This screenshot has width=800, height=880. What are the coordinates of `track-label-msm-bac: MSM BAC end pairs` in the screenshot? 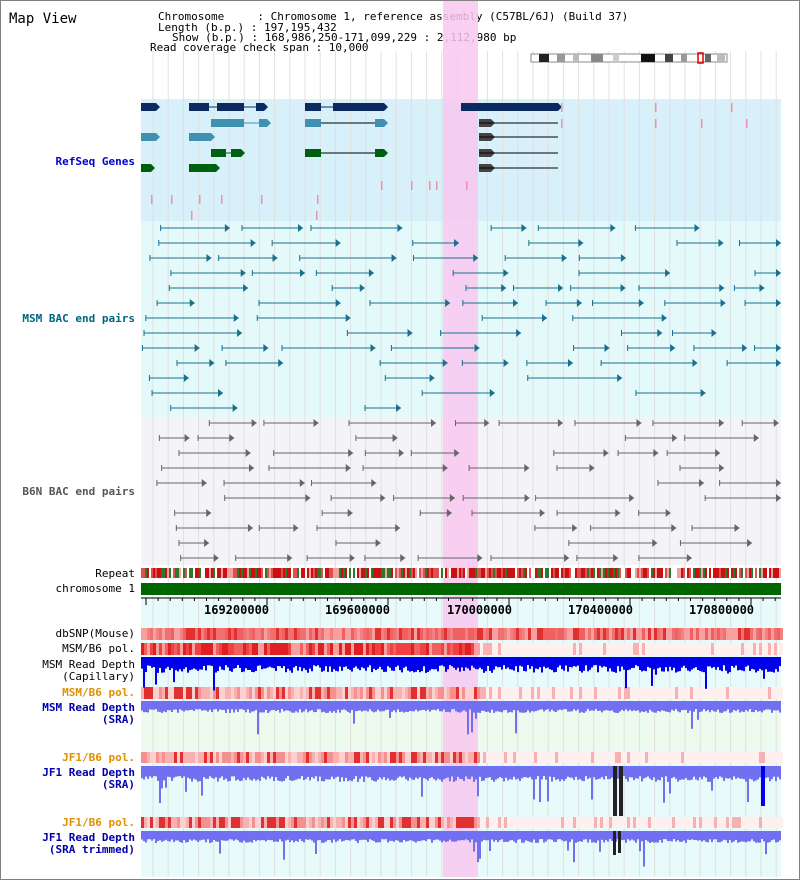 It's located at (78, 318).